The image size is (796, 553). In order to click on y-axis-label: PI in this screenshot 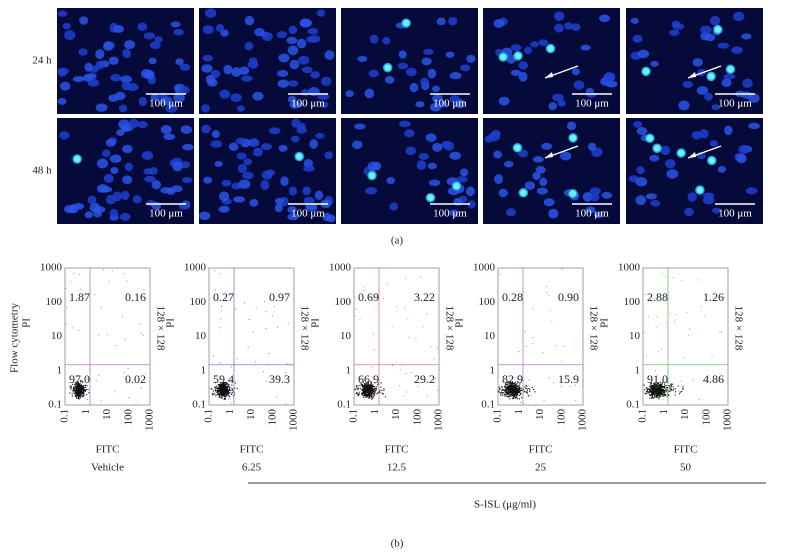, I will do `click(460, 323)`.